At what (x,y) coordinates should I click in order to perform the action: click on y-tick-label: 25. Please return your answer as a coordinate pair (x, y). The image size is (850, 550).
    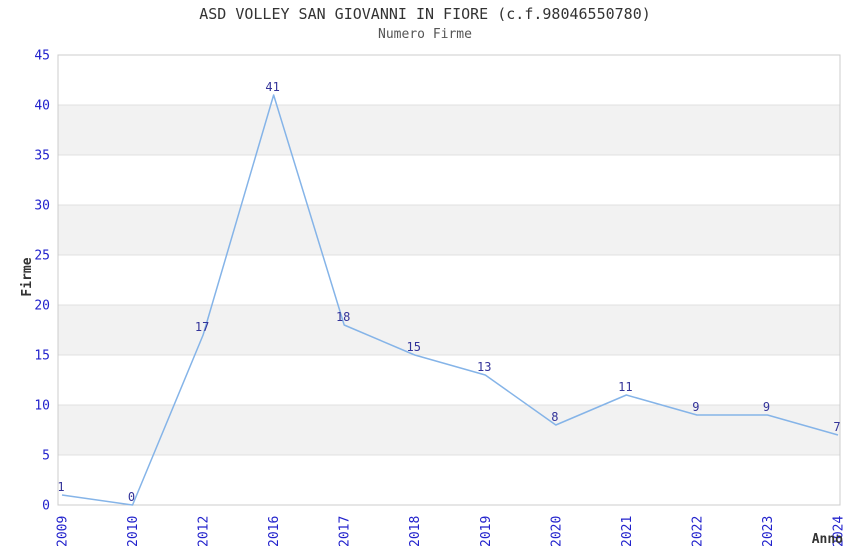
    Looking at the image, I should click on (42, 256).